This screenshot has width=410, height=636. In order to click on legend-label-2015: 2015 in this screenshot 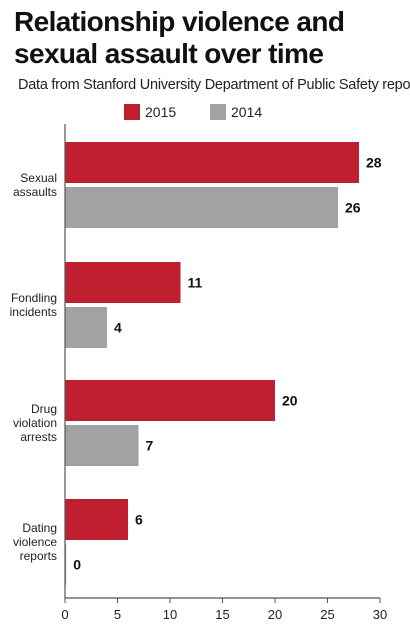, I will do `click(161, 112)`.